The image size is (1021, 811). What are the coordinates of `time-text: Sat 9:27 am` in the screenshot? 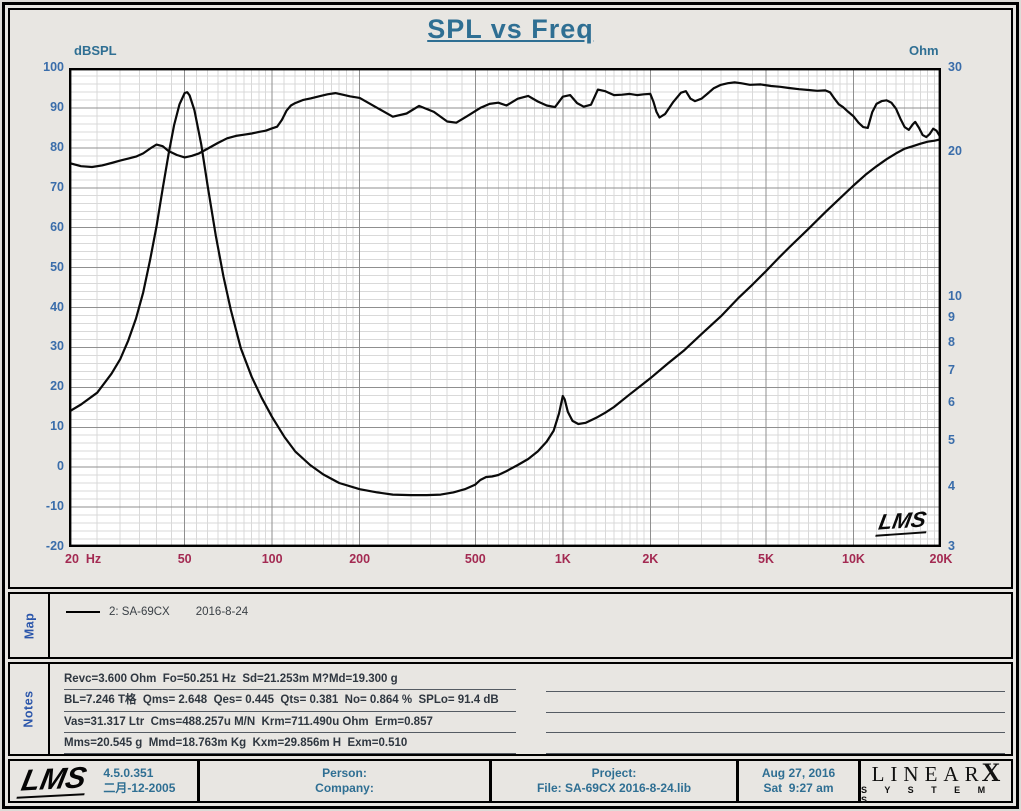 It's located at (798, 788).